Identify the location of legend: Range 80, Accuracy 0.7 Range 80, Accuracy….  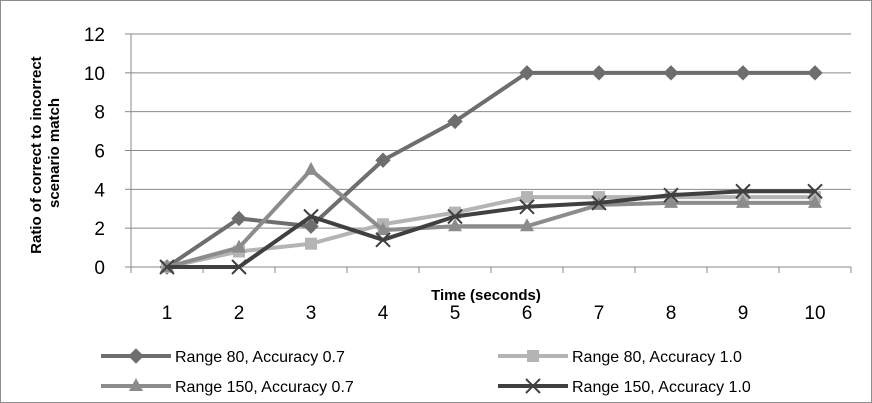
(426, 372).